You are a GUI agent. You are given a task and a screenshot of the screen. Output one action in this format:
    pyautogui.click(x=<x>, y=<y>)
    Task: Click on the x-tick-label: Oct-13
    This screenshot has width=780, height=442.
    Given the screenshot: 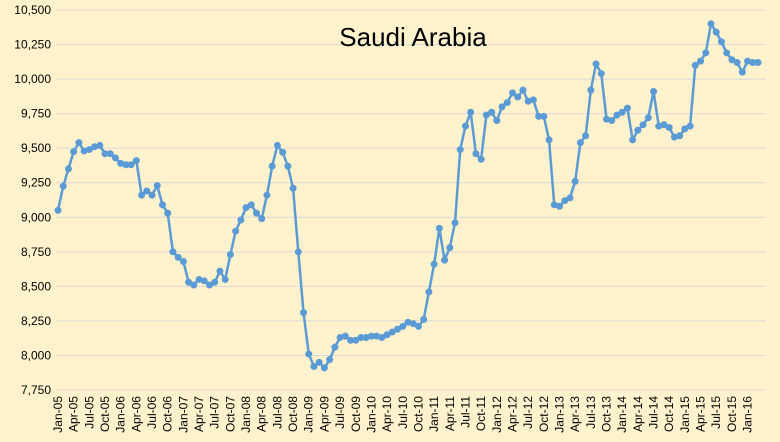 What is the action you would take?
    pyautogui.click(x=607, y=414)
    